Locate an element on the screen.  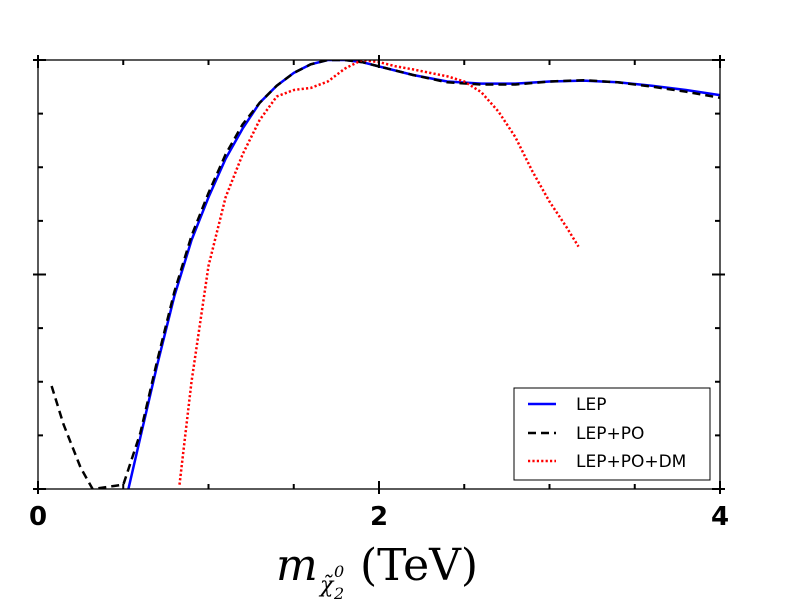
x-tick-label: 2 is located at coordinates (379, 517).